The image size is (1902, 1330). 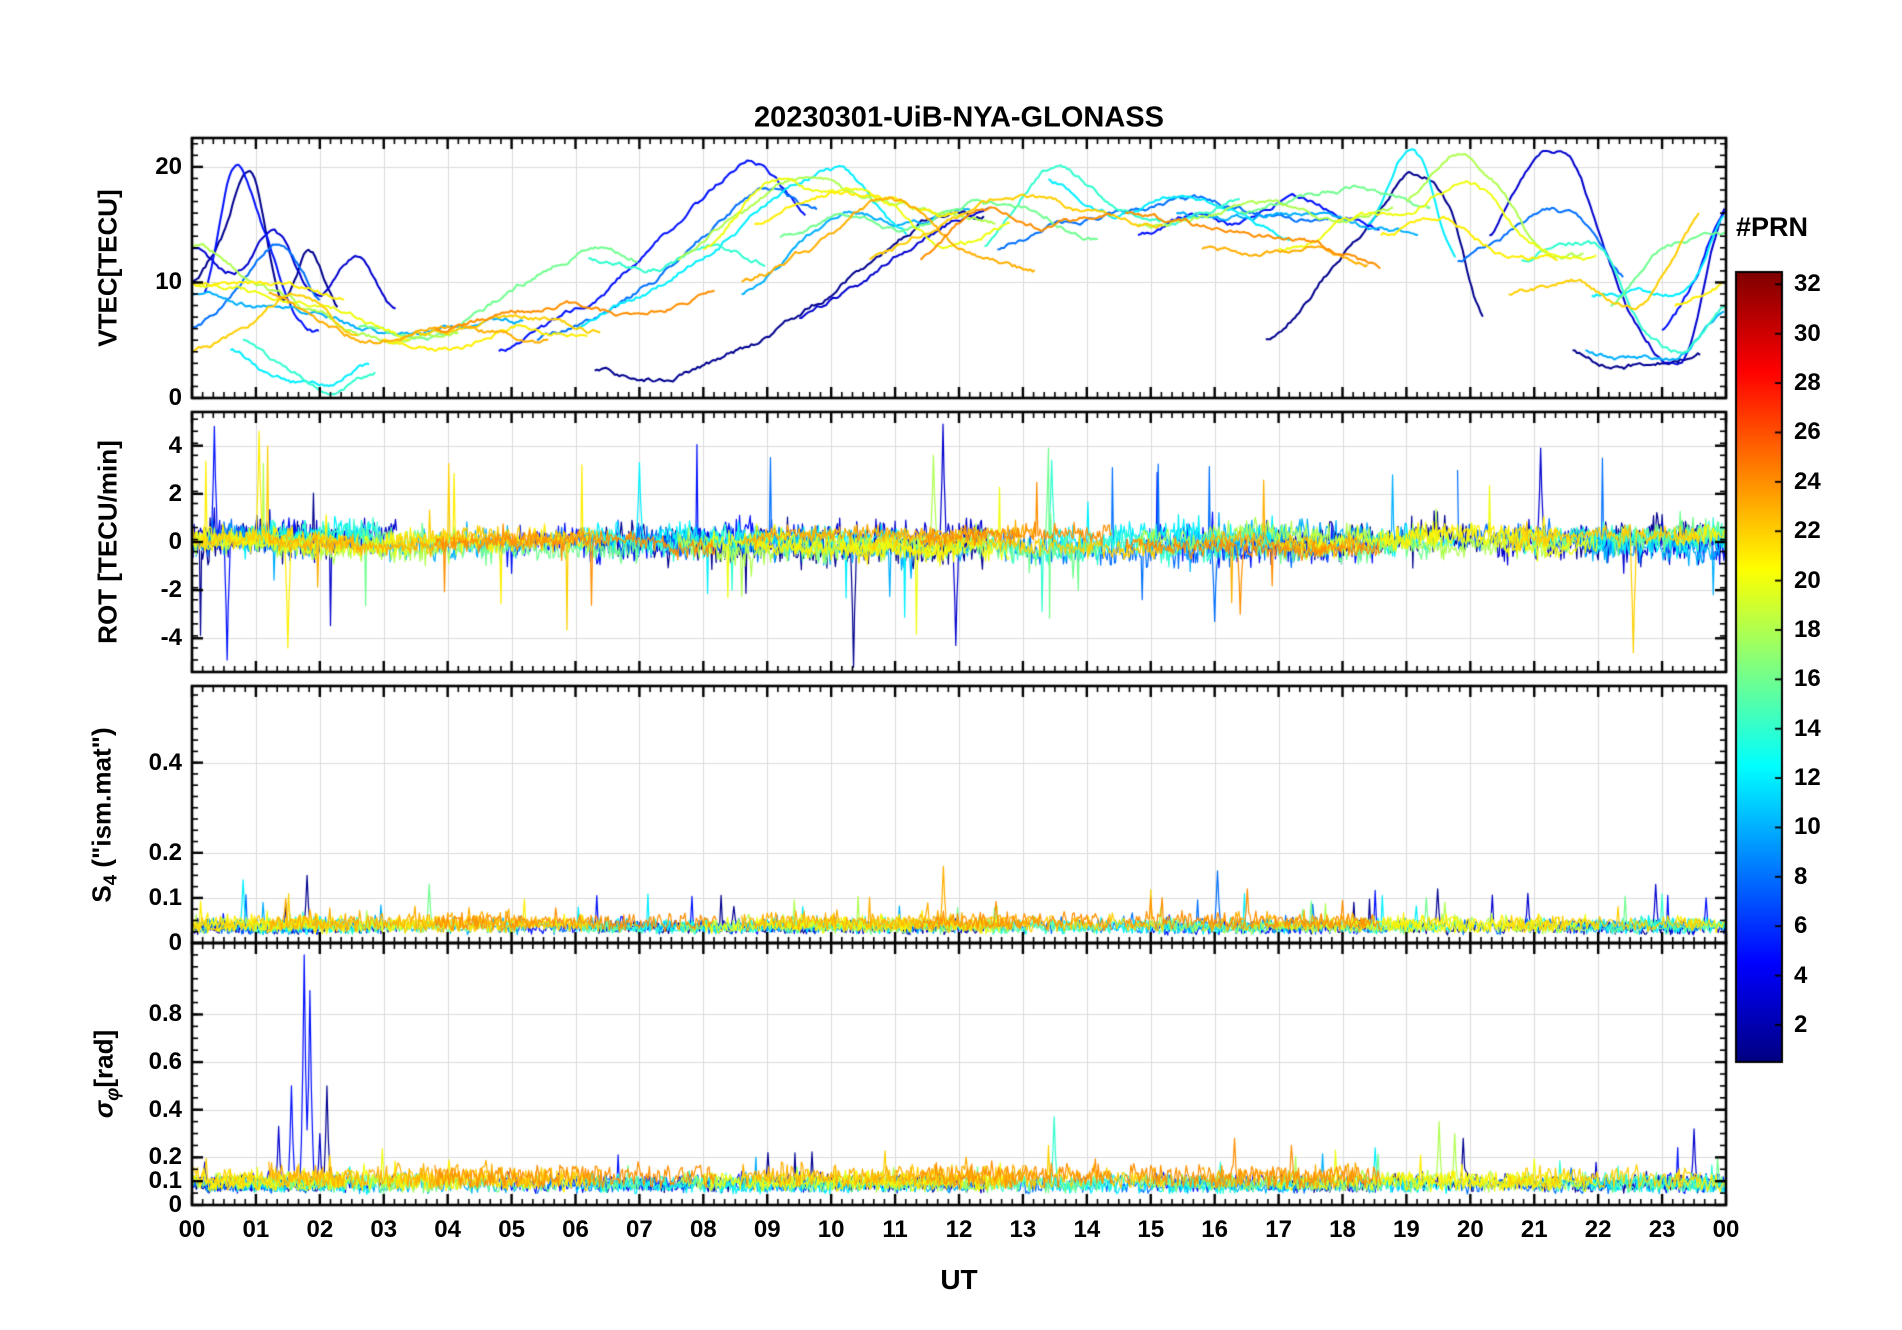 What do you see at coordinates (1342, 1229) in the screenshot?
I see `x-tick-label: 18` at bounding box center [1342, 1229].